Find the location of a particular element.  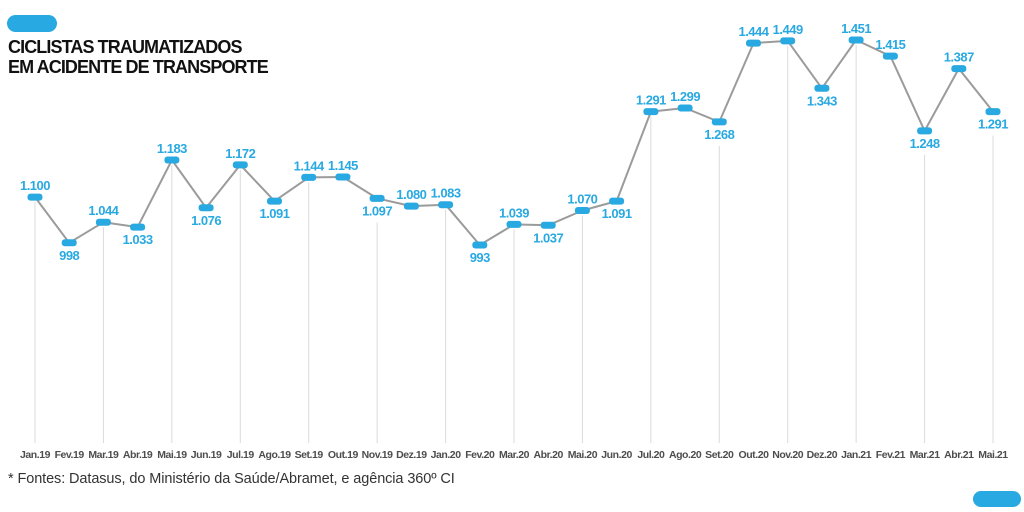

axis-label-Mai.19: Mai.19 is located at coordinates (172, 455).